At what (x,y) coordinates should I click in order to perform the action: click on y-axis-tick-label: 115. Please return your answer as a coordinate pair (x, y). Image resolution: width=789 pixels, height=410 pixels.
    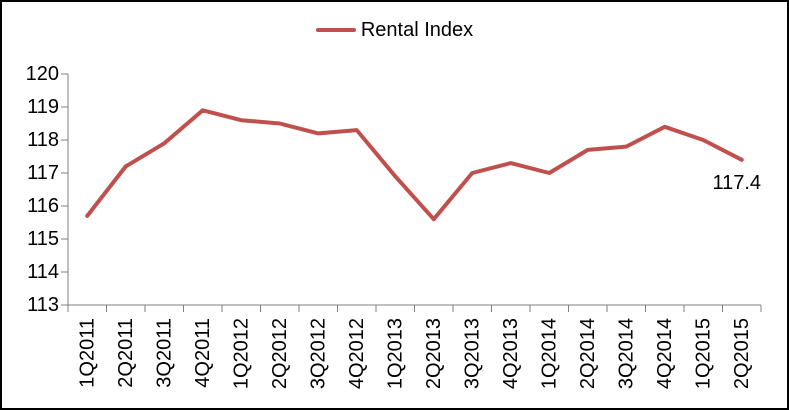
    Looking at the image, I should click on (43, 239).